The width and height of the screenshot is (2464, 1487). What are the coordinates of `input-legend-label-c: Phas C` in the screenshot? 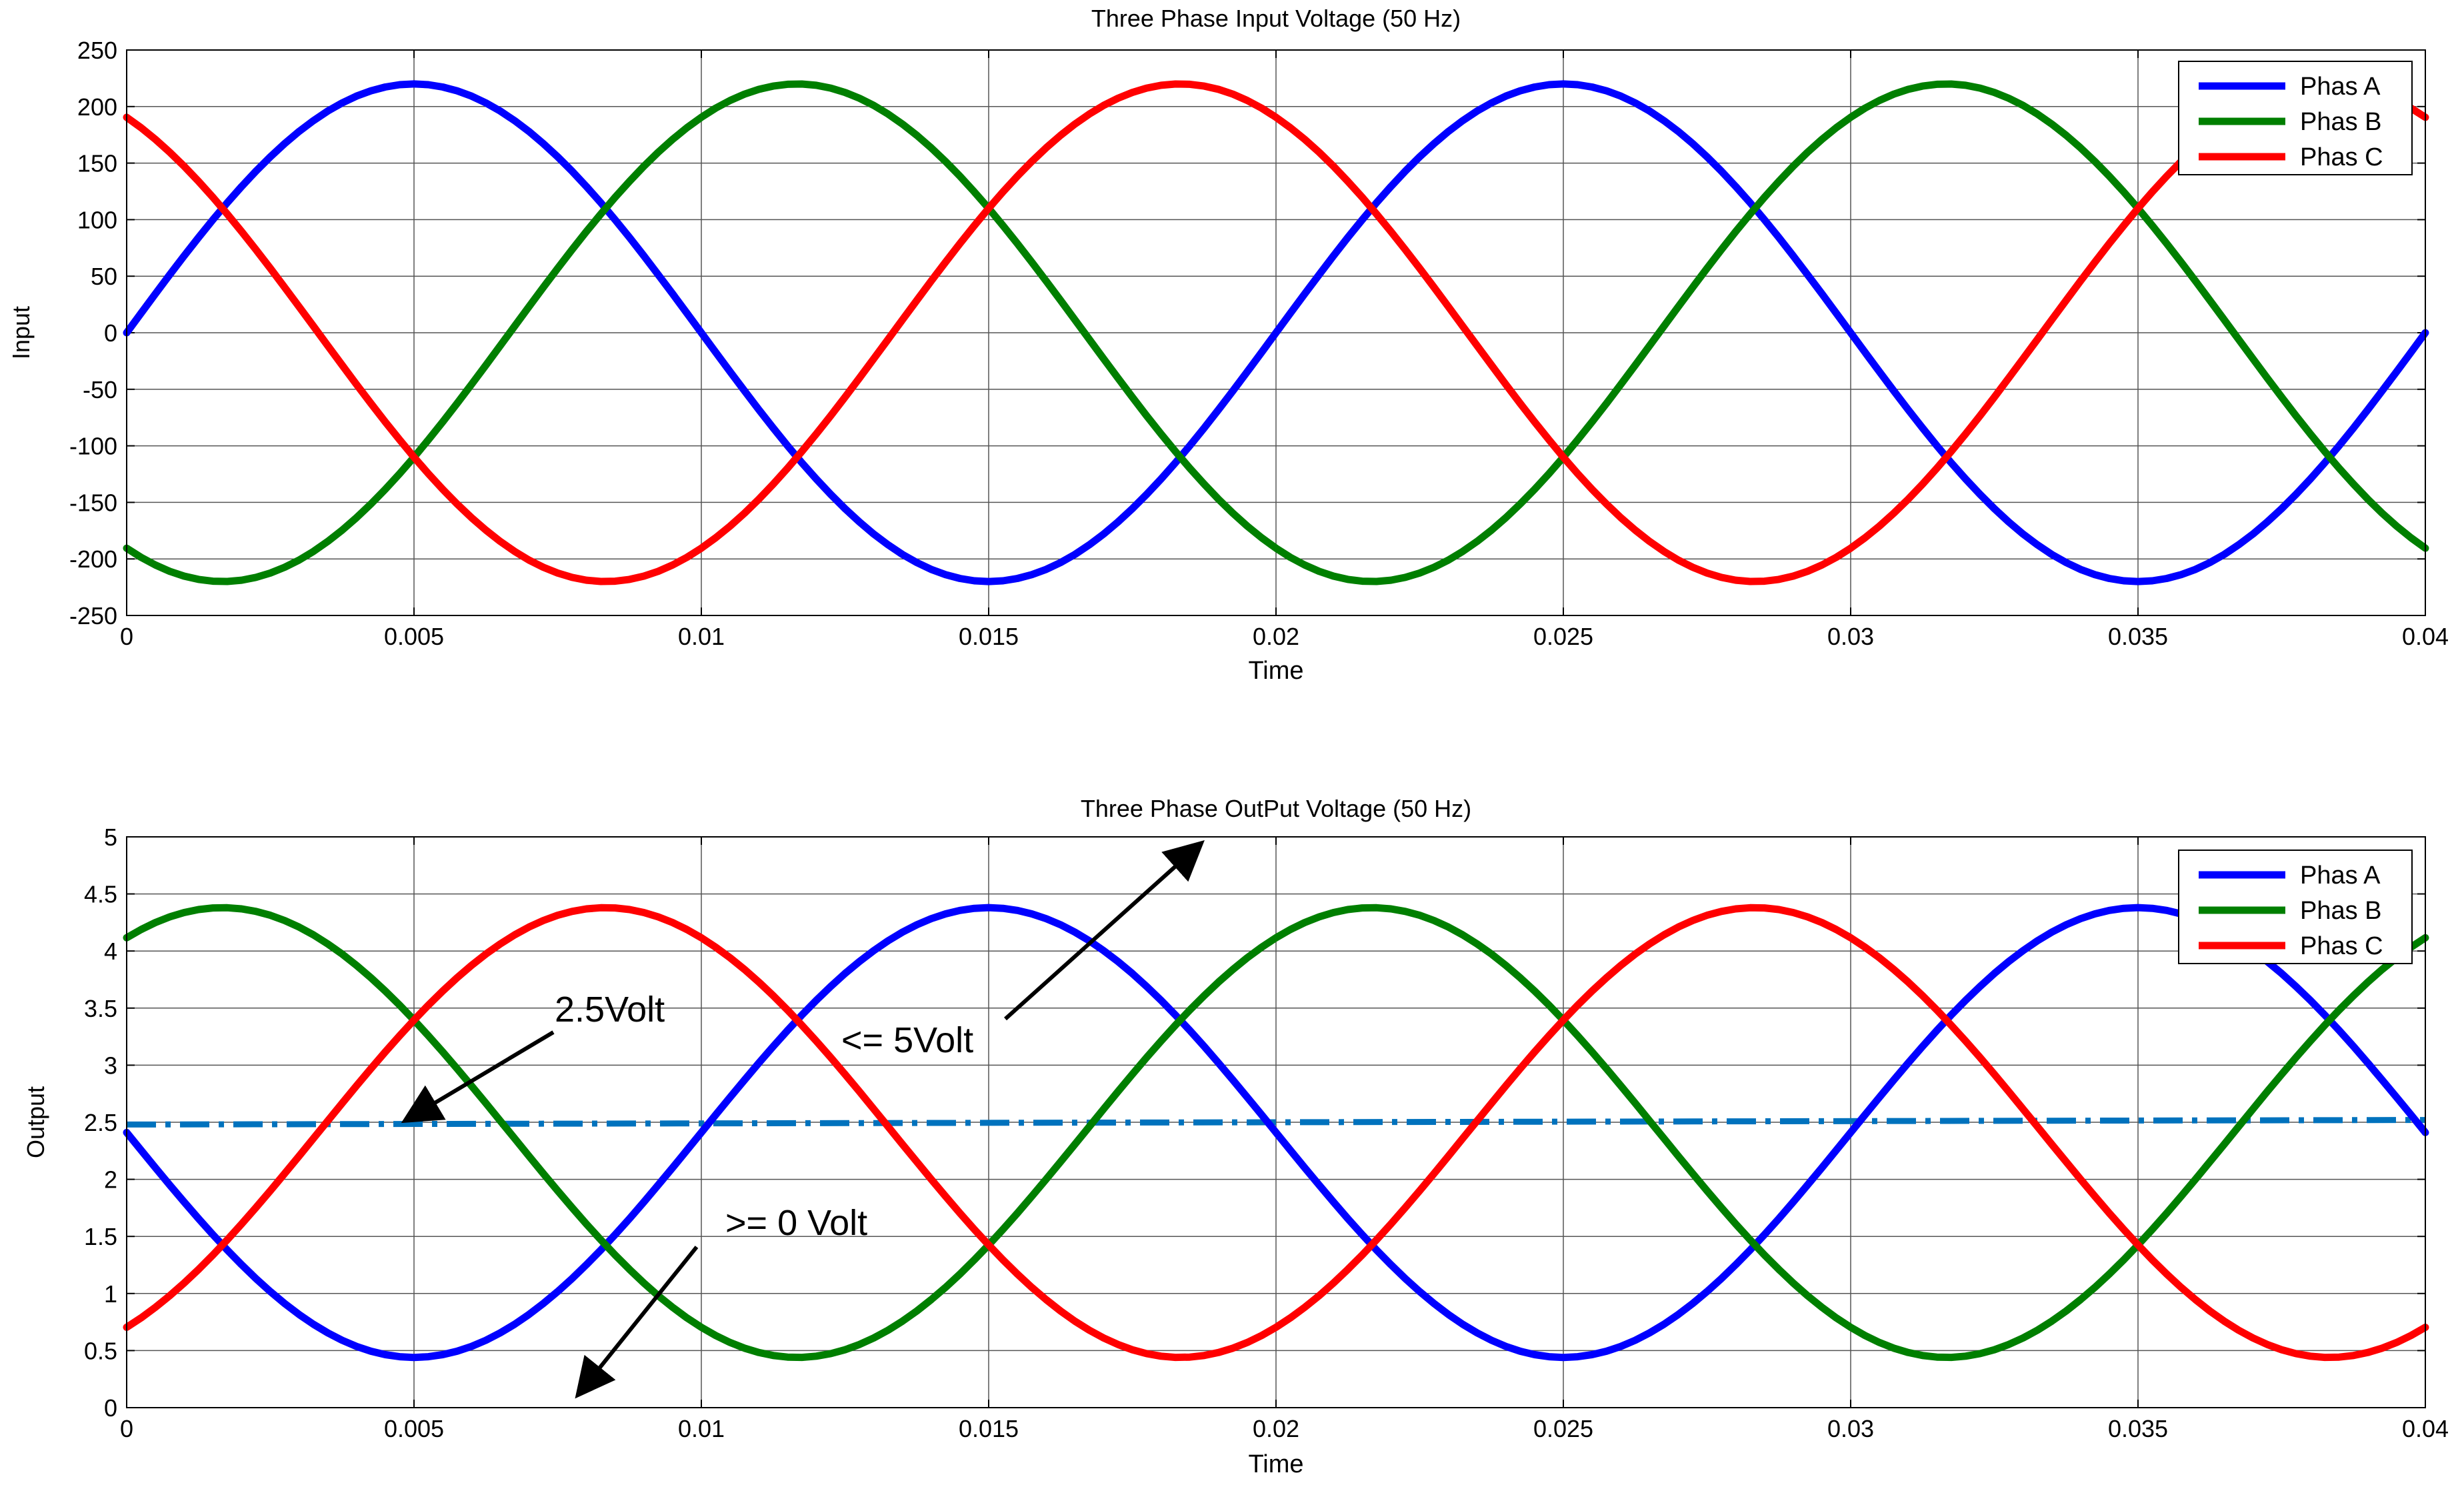 It's located at (2341, 157).